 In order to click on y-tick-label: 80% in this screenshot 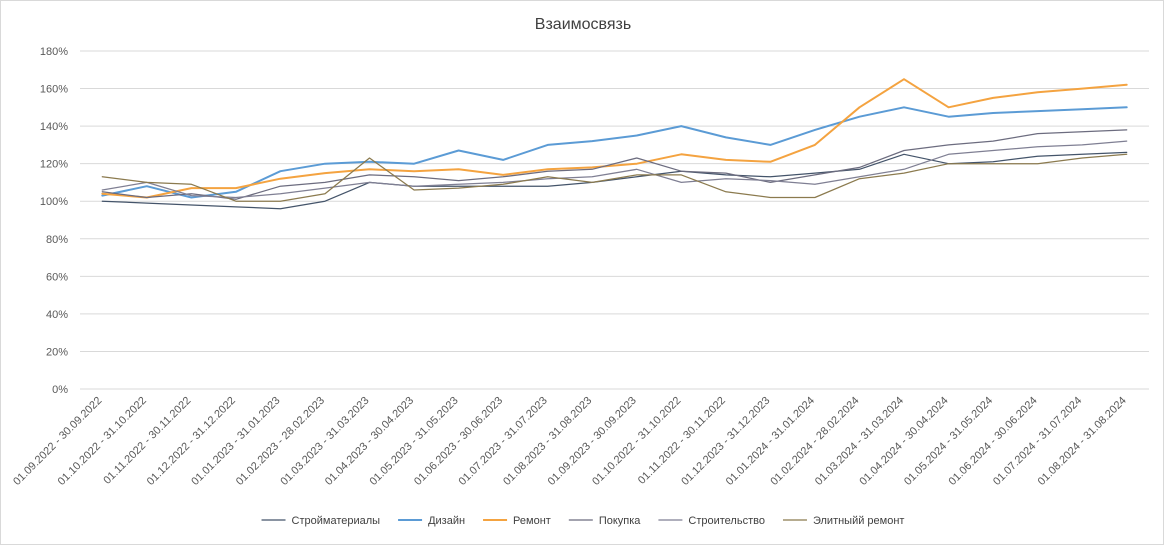, I will do `click(57, 240)`.